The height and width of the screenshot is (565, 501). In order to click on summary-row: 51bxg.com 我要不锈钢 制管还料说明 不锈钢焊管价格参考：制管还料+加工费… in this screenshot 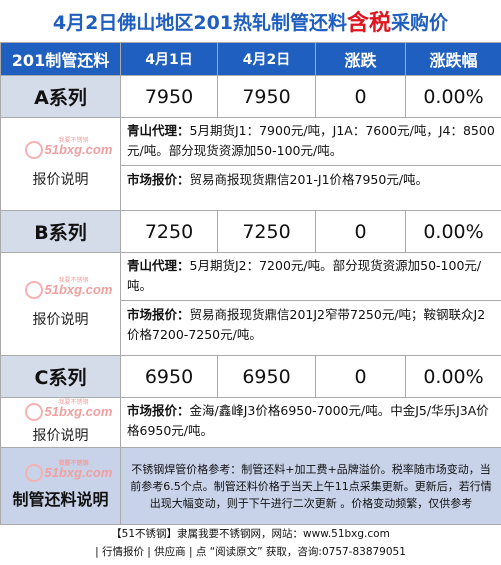, I will do `click(250, 486)`.